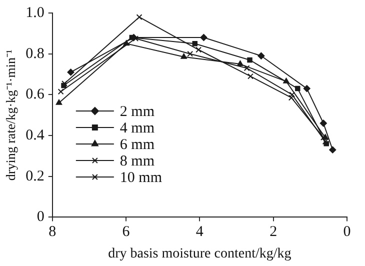 The image size is (365, 266). I want to click on x-tick-label: 4, so click(200, 232).